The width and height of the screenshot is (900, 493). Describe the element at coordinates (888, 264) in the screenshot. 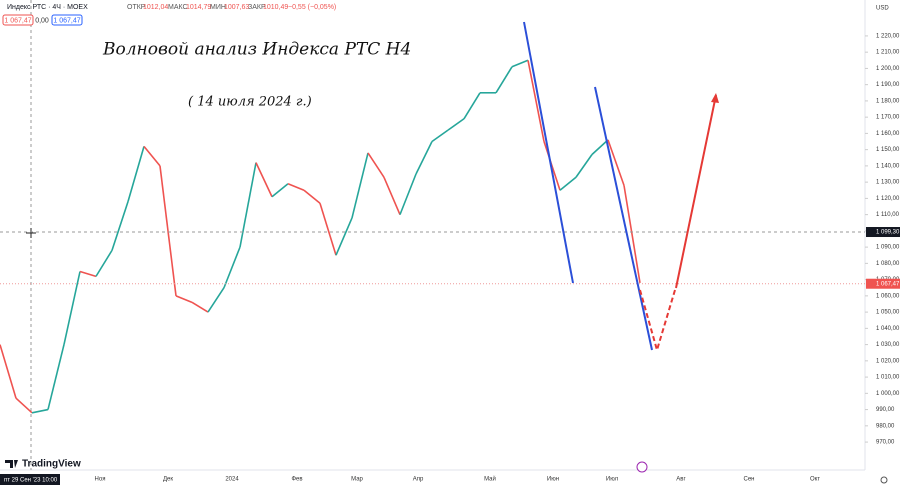

I see `y-tick-label: 1 080,00` at that location.